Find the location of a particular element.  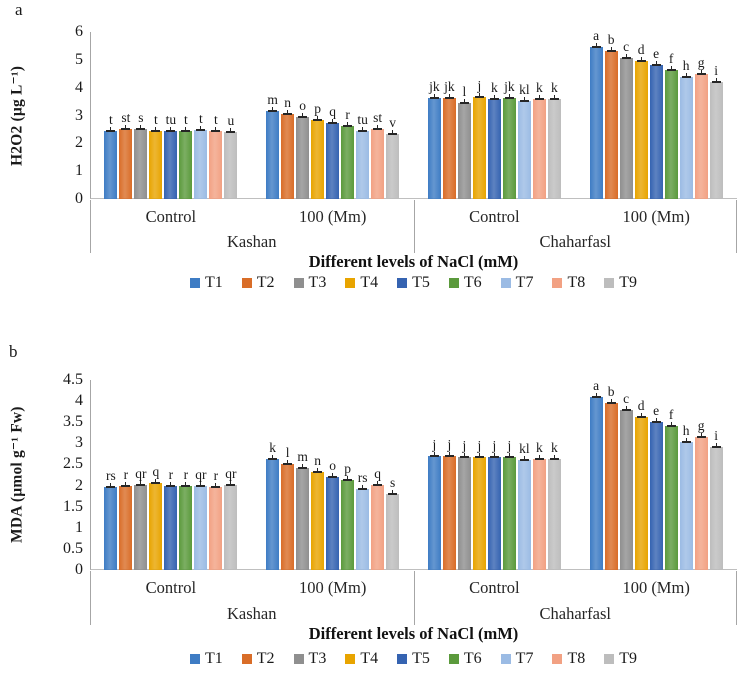

sig-letter: jk is located at coordinates (509, 87).